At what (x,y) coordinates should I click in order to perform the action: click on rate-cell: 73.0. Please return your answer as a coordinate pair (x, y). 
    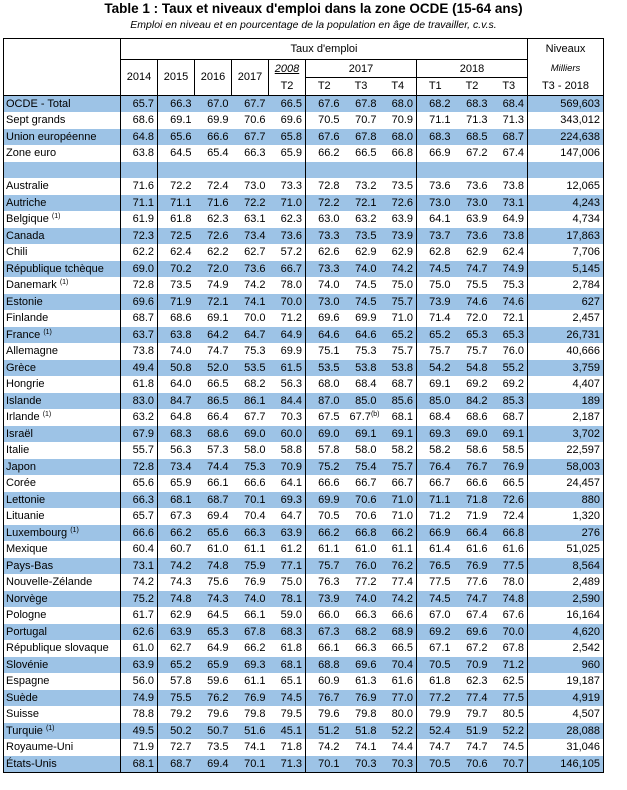
    Looking at the image, I should click on (472, 202).